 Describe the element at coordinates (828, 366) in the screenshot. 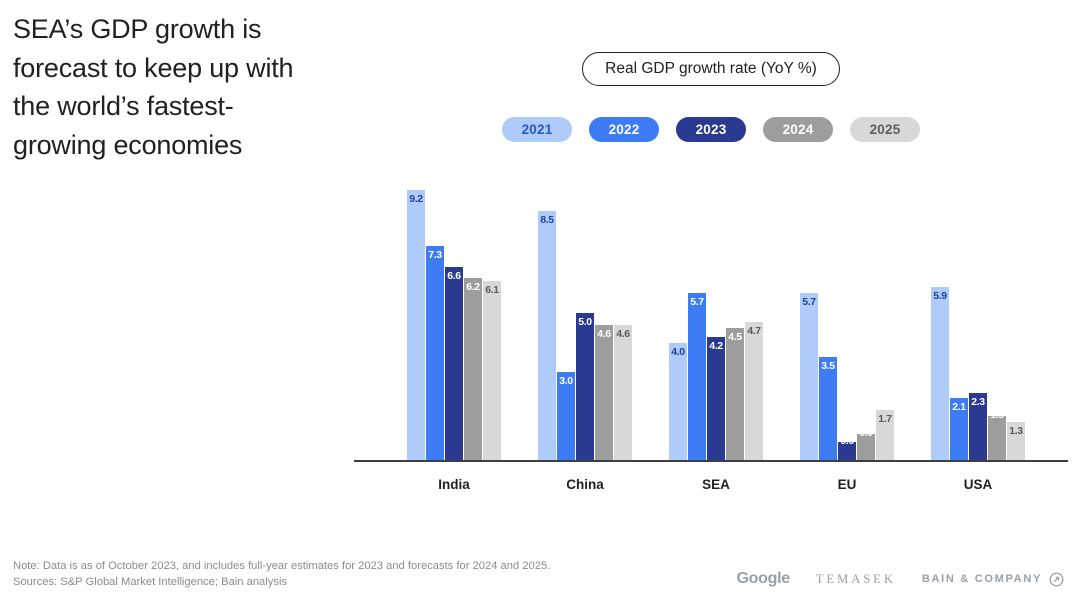

I see `bar-value-label-2022-eu: 3.5` at that location.